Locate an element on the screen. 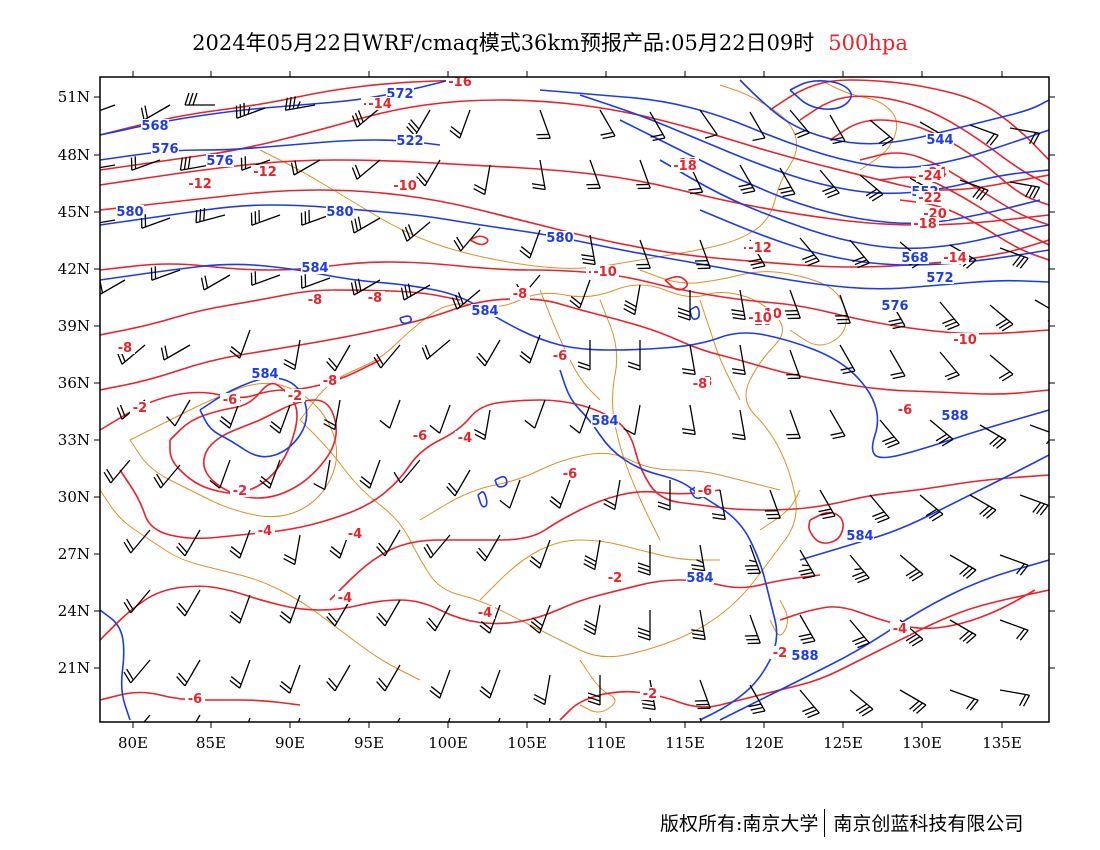 The image size is (1100, 850). lon-tick-label: 115E is located at coordinates (685, 743).